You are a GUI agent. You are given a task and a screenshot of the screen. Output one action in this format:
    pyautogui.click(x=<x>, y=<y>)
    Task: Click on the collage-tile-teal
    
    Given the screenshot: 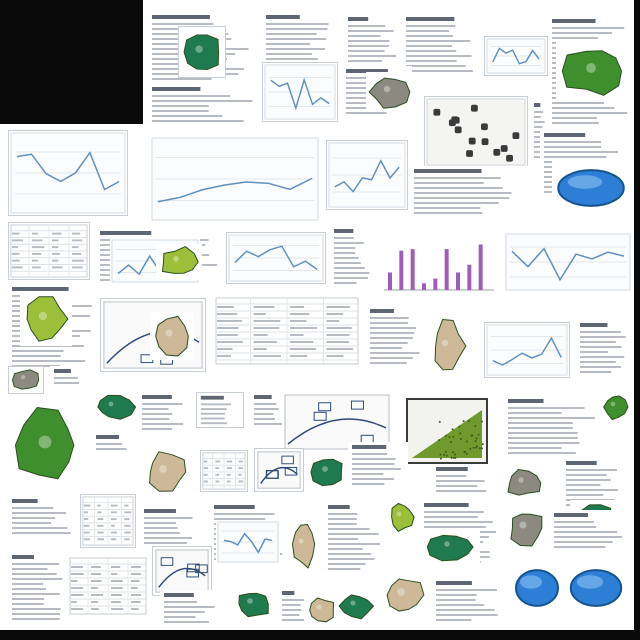 What is the action you would take?
    pyautogui.click(x=114, y=407)
    